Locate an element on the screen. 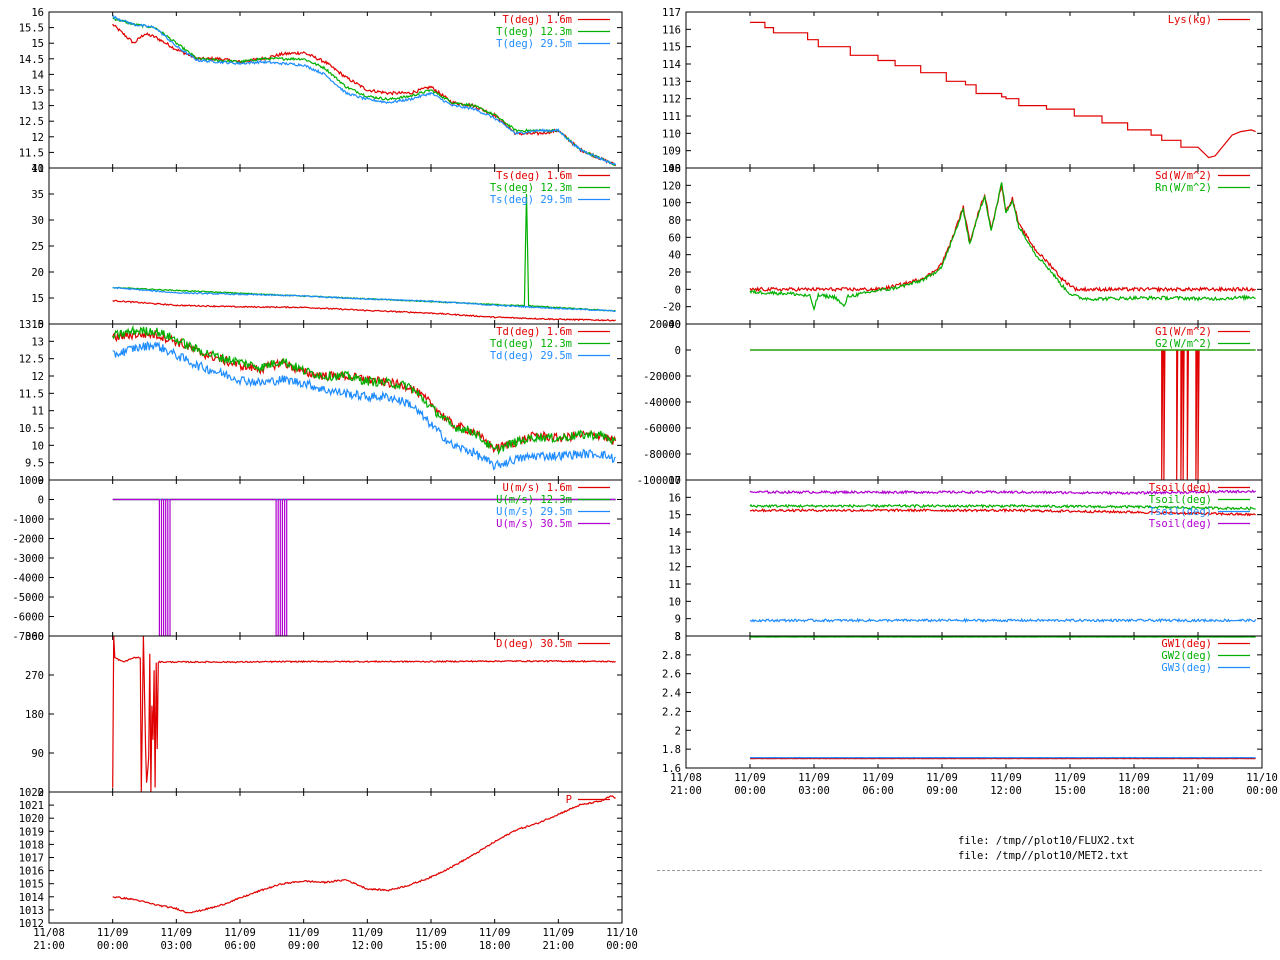  legend-label: Ts(deg) 1.6m is located at coordinates (534, 176).